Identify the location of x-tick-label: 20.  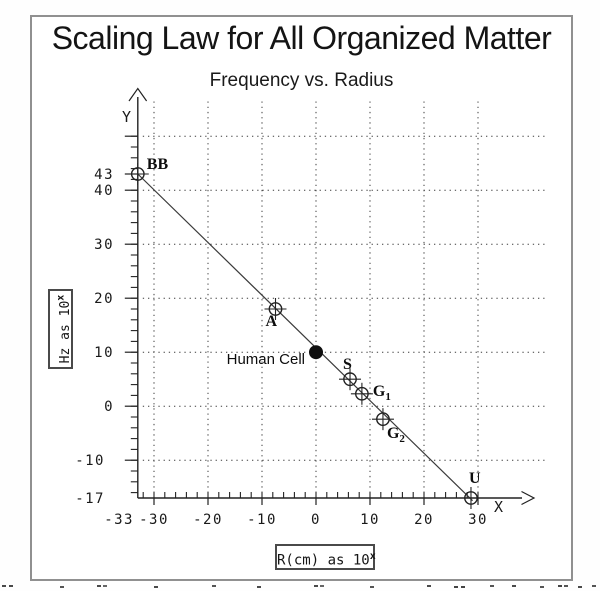
(424, 520).